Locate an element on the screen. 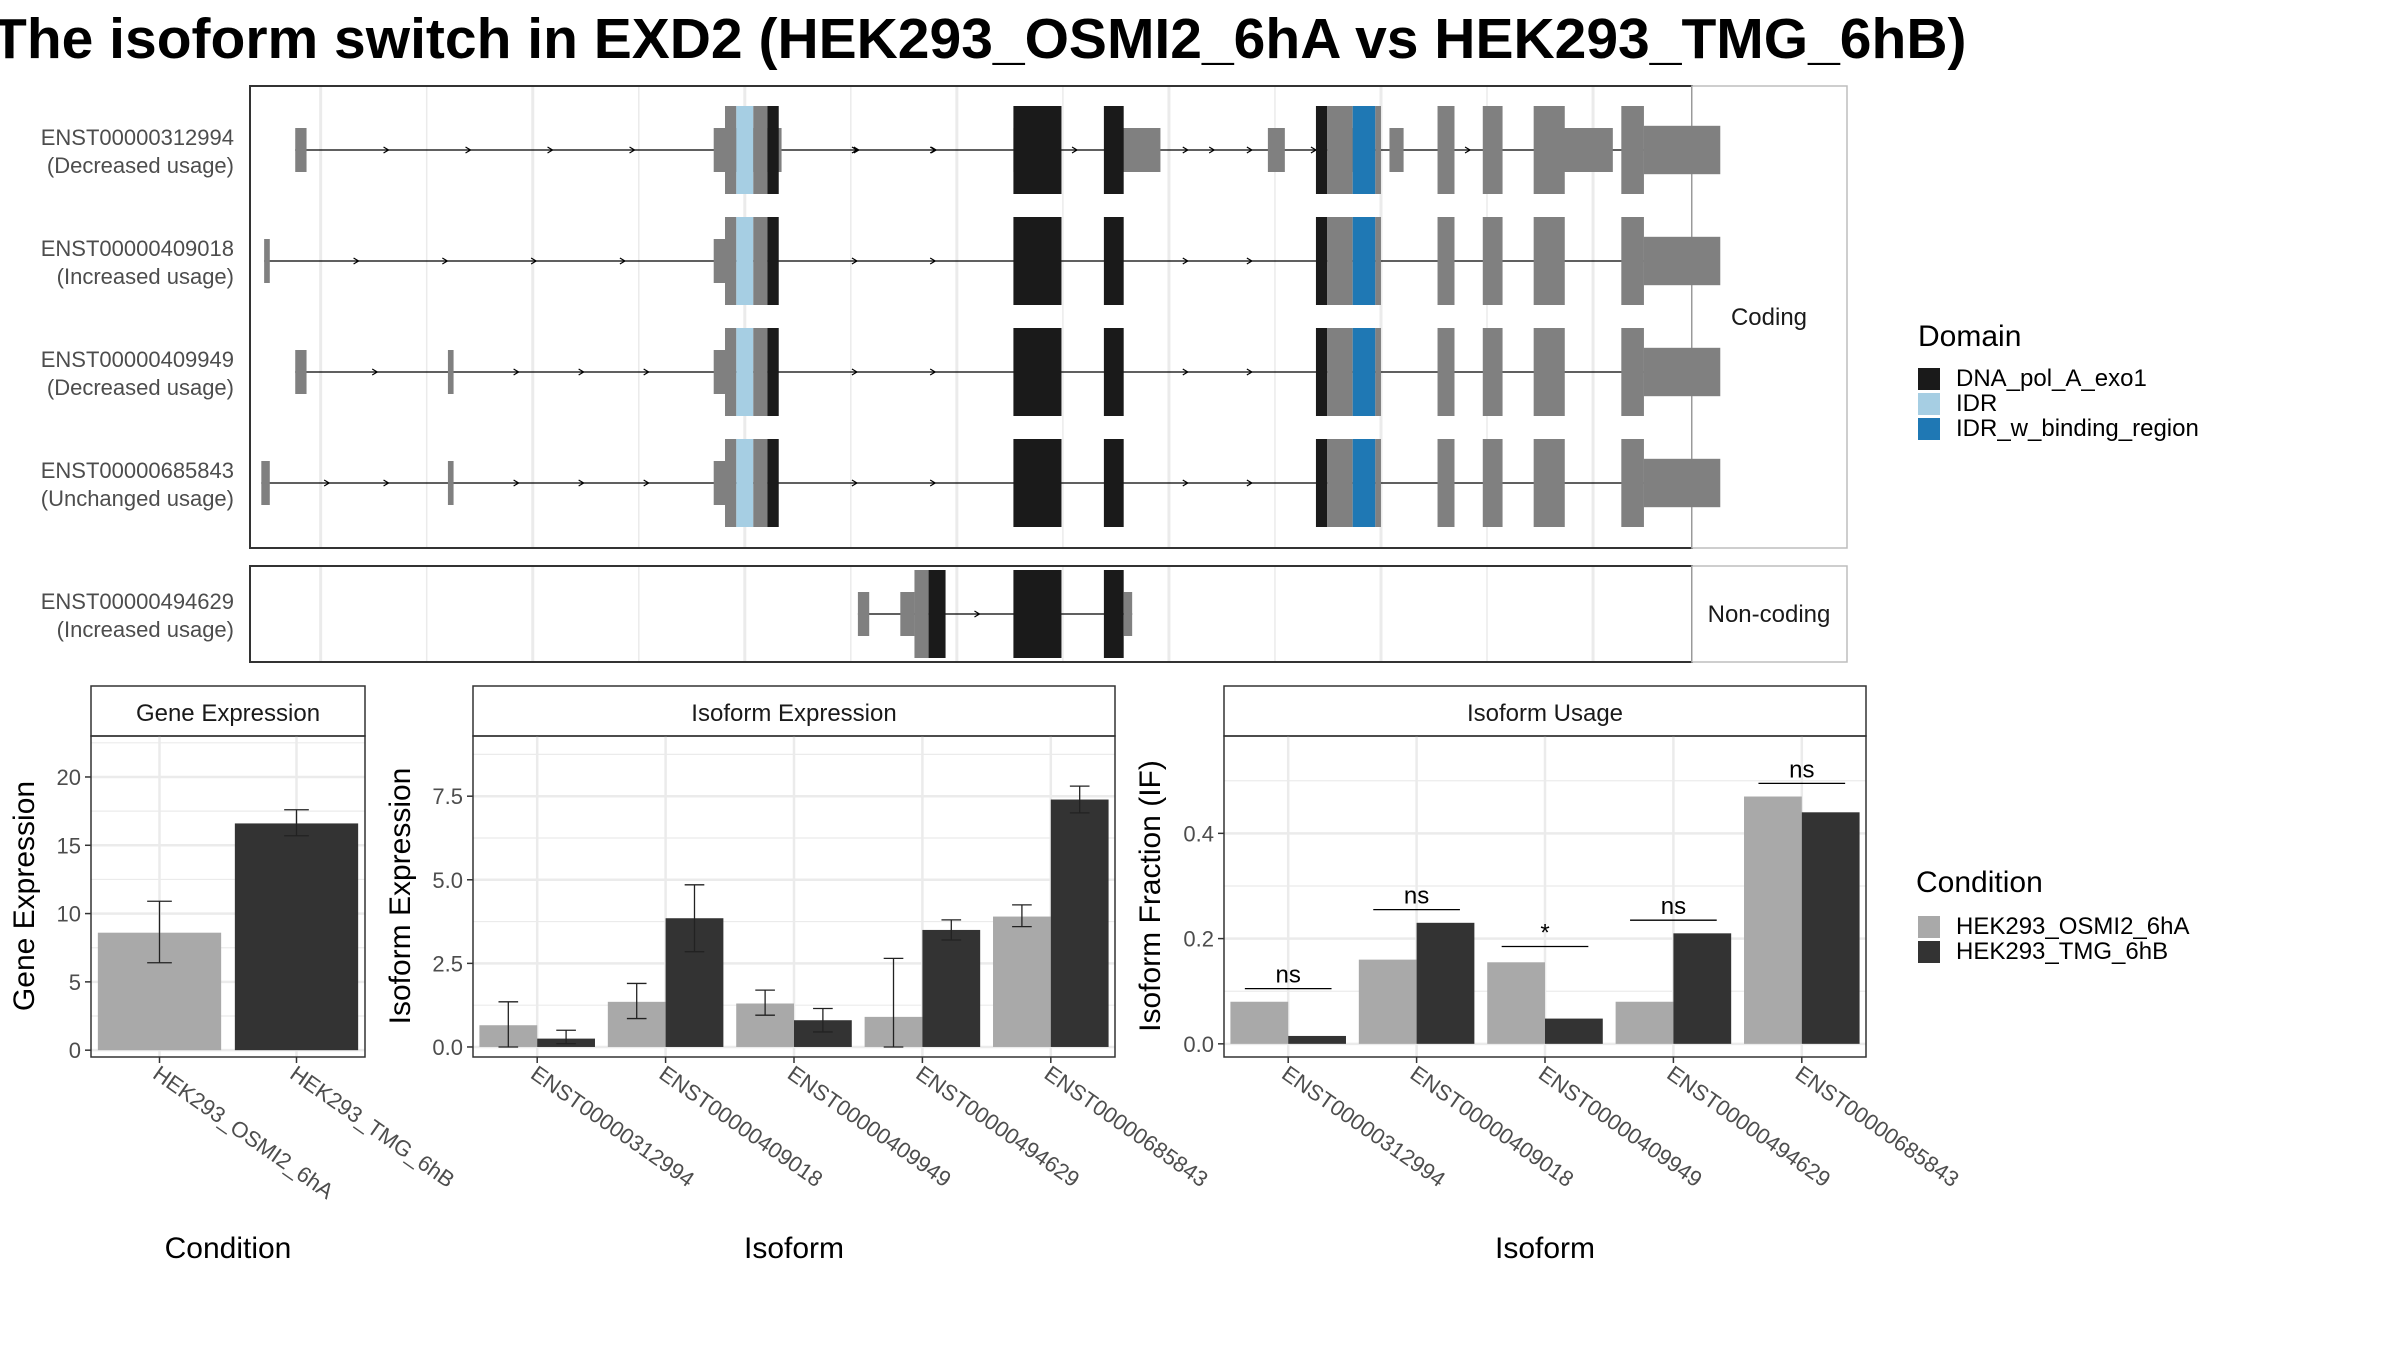 Image resolution: width=2400 pixels, height=1350 pixels. bar-HEK293_OSMI2_6hA-ENST00000685843 is located at coordinates (1022, 981).